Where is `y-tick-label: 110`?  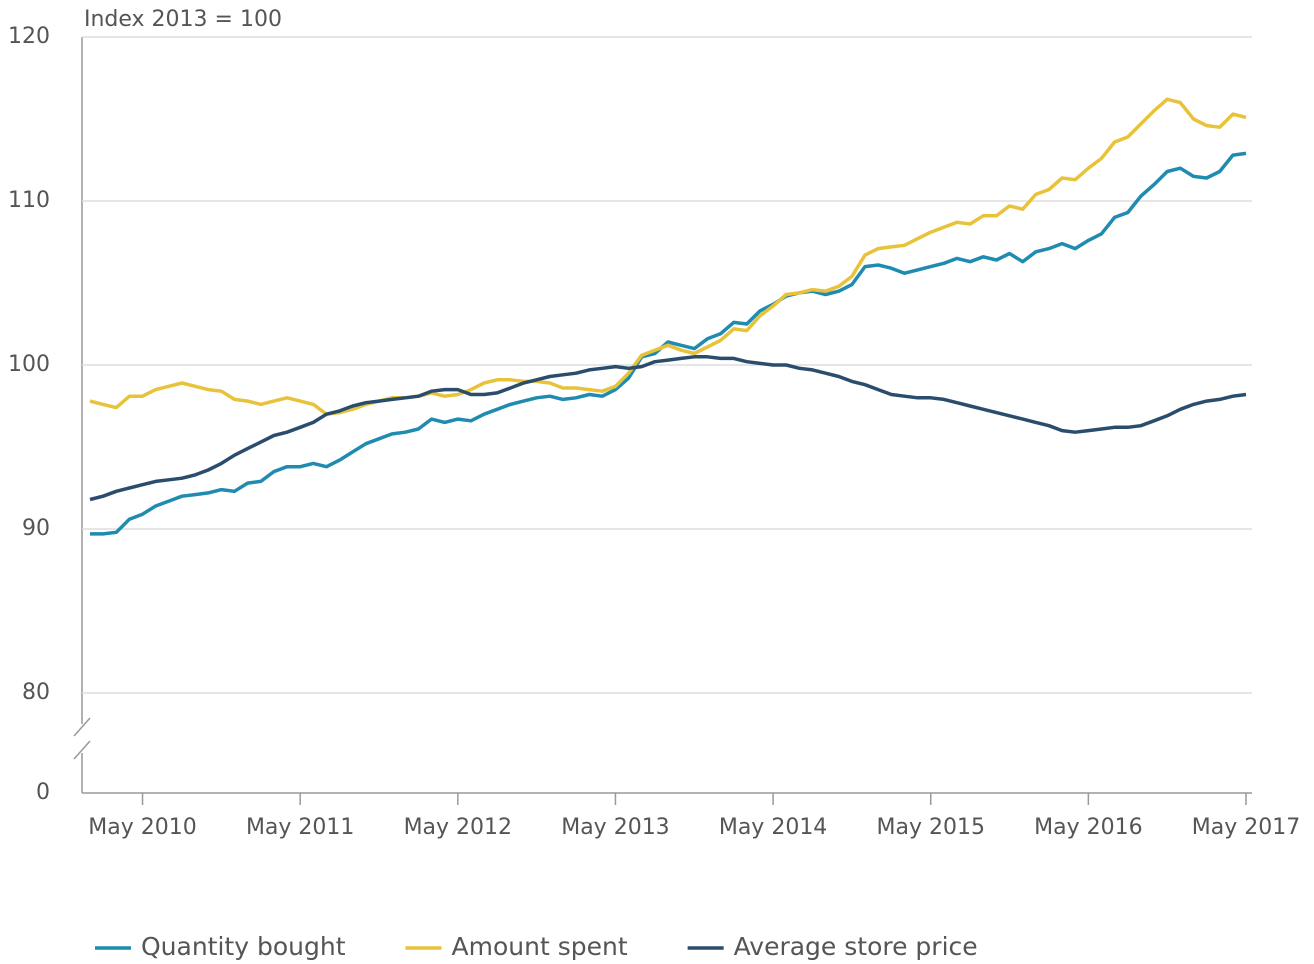 y-tick-label: 110 is located at coordinates (29, 200).